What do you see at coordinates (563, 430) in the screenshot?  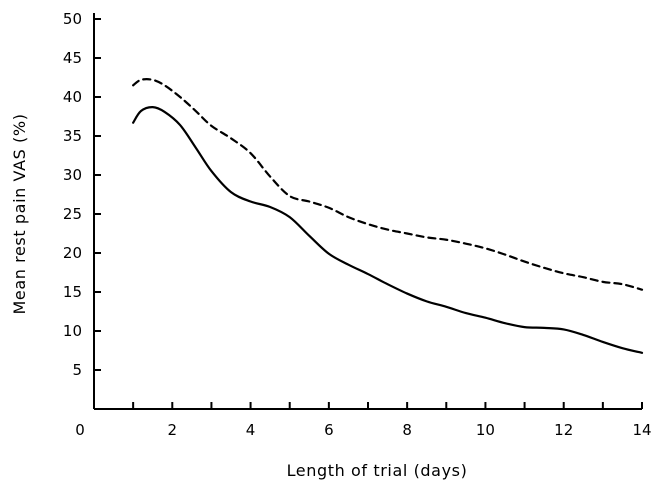 I see `x-tick-label: 12` at bounding box center [563, 430].